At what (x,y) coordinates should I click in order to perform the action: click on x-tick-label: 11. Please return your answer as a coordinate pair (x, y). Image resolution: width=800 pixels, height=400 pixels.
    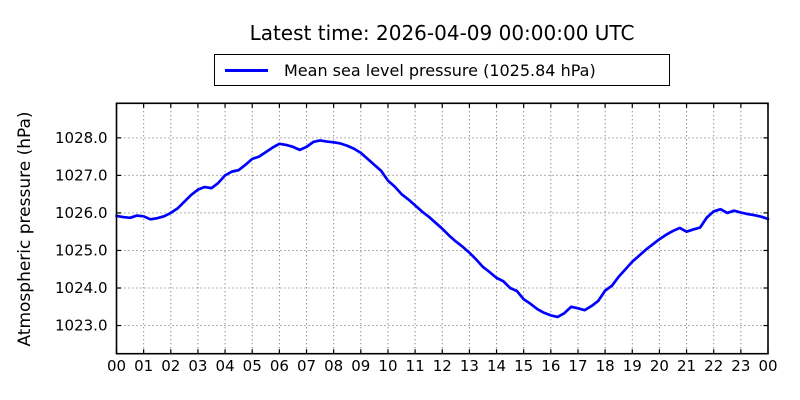
    Looking at the image, I should click on (415, 366).